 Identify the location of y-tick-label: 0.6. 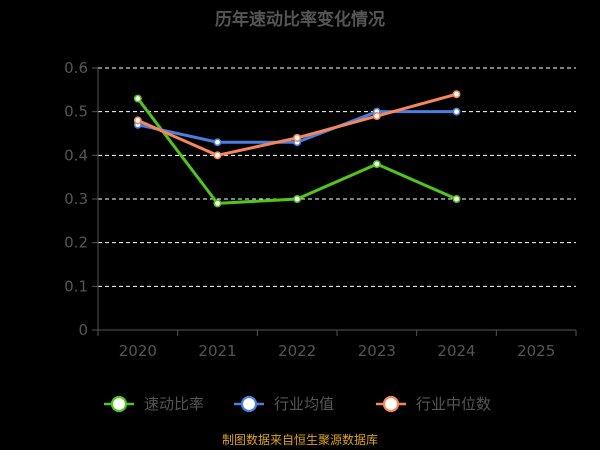
(76, 68).